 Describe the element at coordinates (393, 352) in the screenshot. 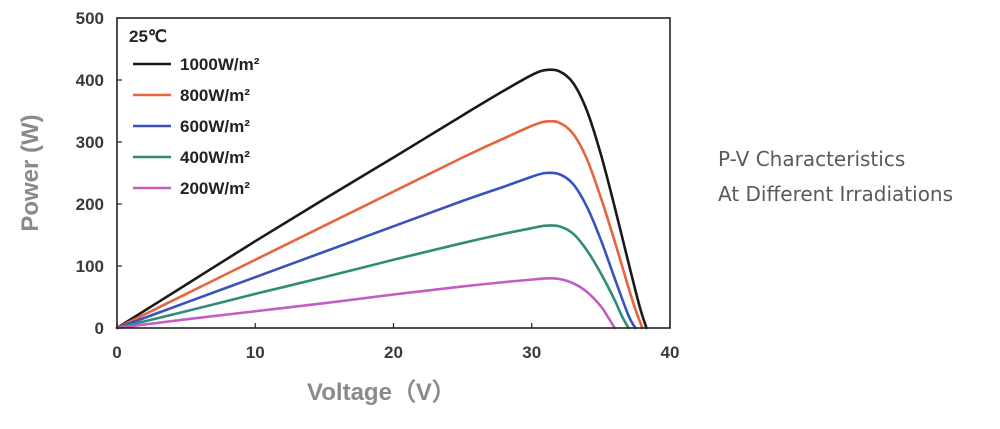

I see `x-tick-label: 20` at that location.